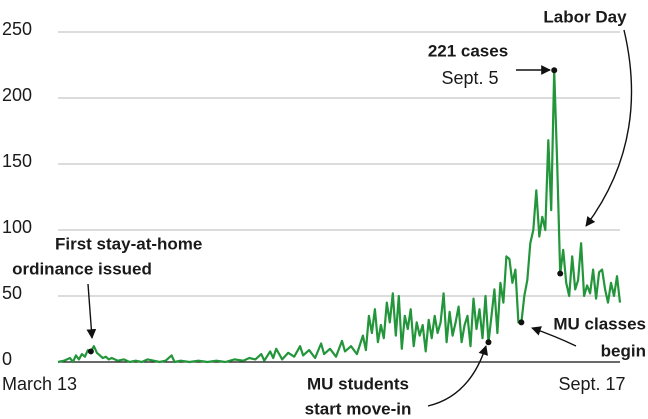 The width and height of the screenshot is (648, 419). I want to click on annotation-text: Sept. 5, so click(469, 78).